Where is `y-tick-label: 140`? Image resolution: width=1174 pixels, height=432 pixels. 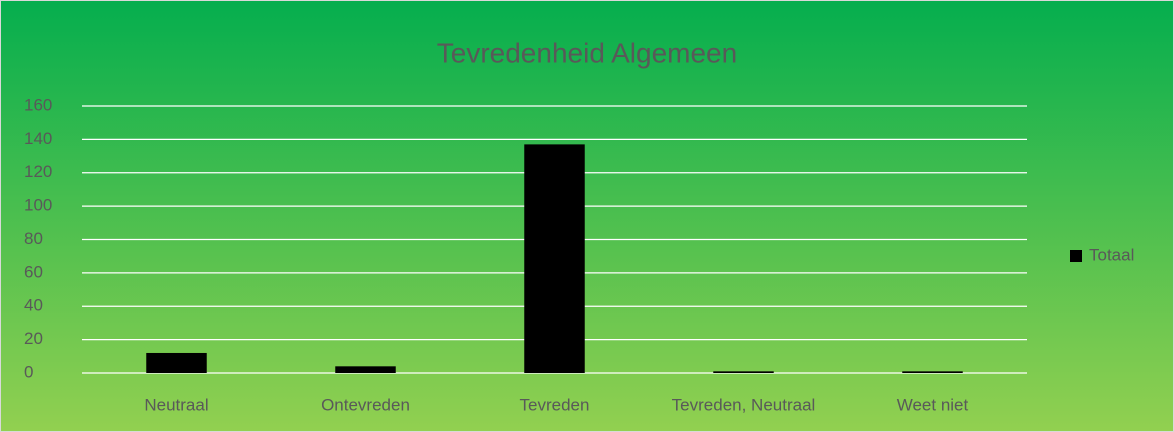
y-tick-label: 140 is located at coordinates (38, 138).